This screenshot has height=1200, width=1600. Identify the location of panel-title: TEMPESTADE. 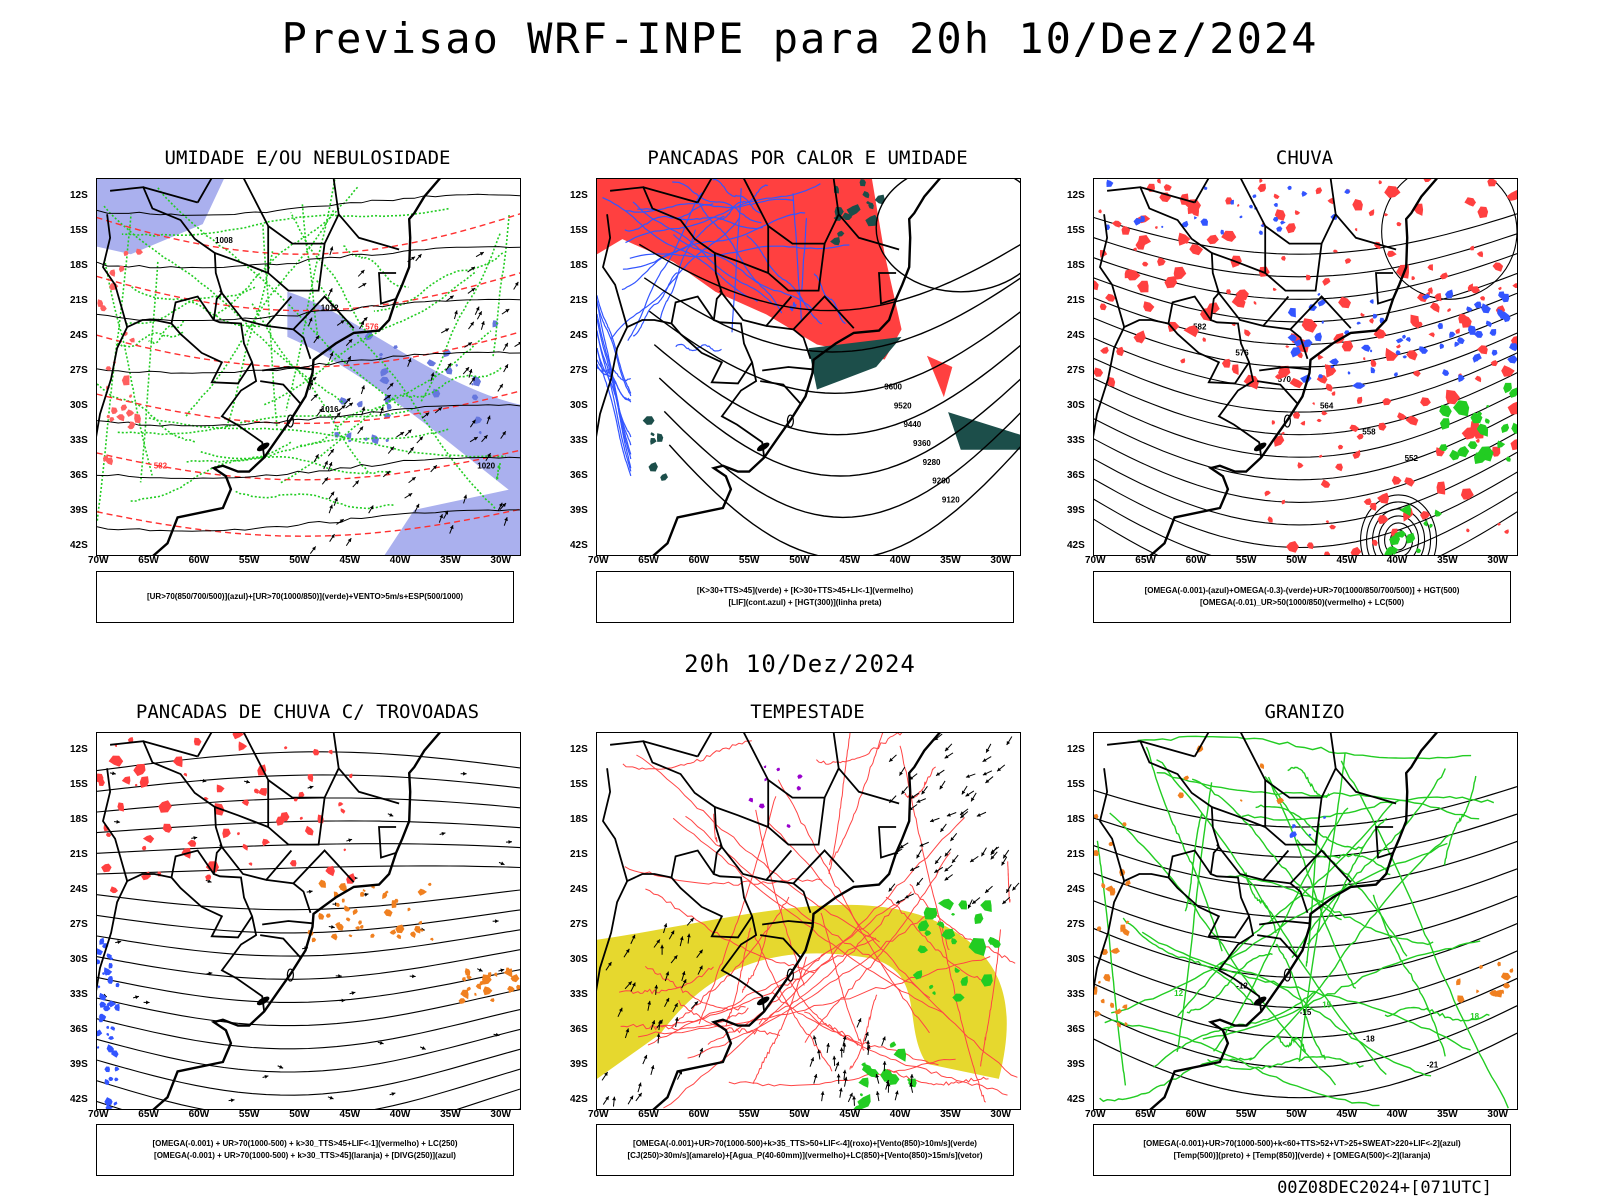
(807, 712).